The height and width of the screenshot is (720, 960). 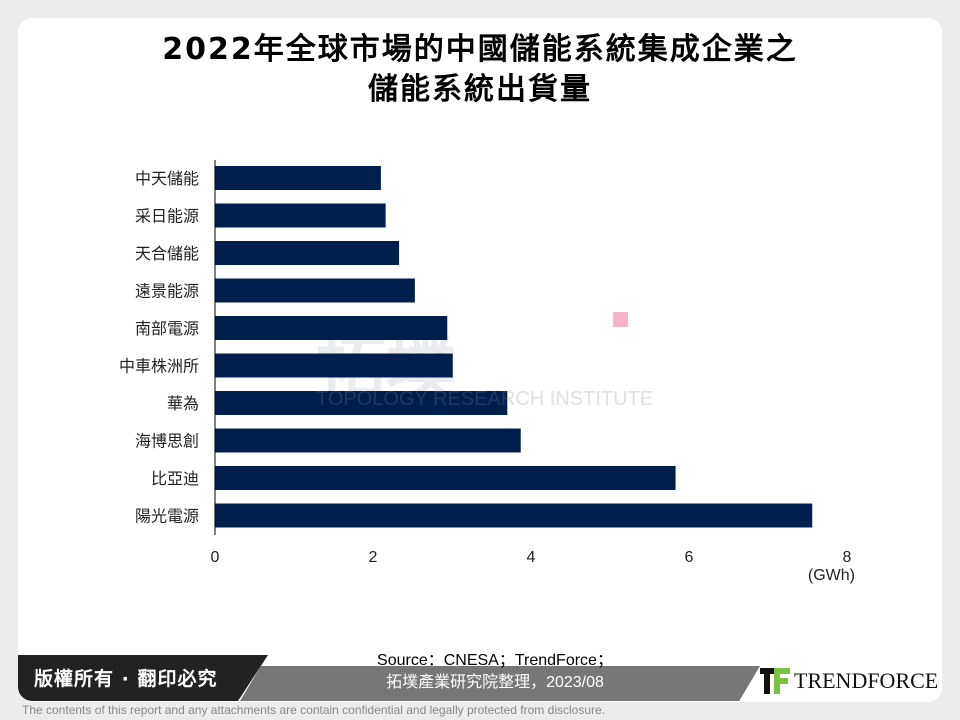 I want to click on category-label: 陽光電源, so click(x=167, y=516).